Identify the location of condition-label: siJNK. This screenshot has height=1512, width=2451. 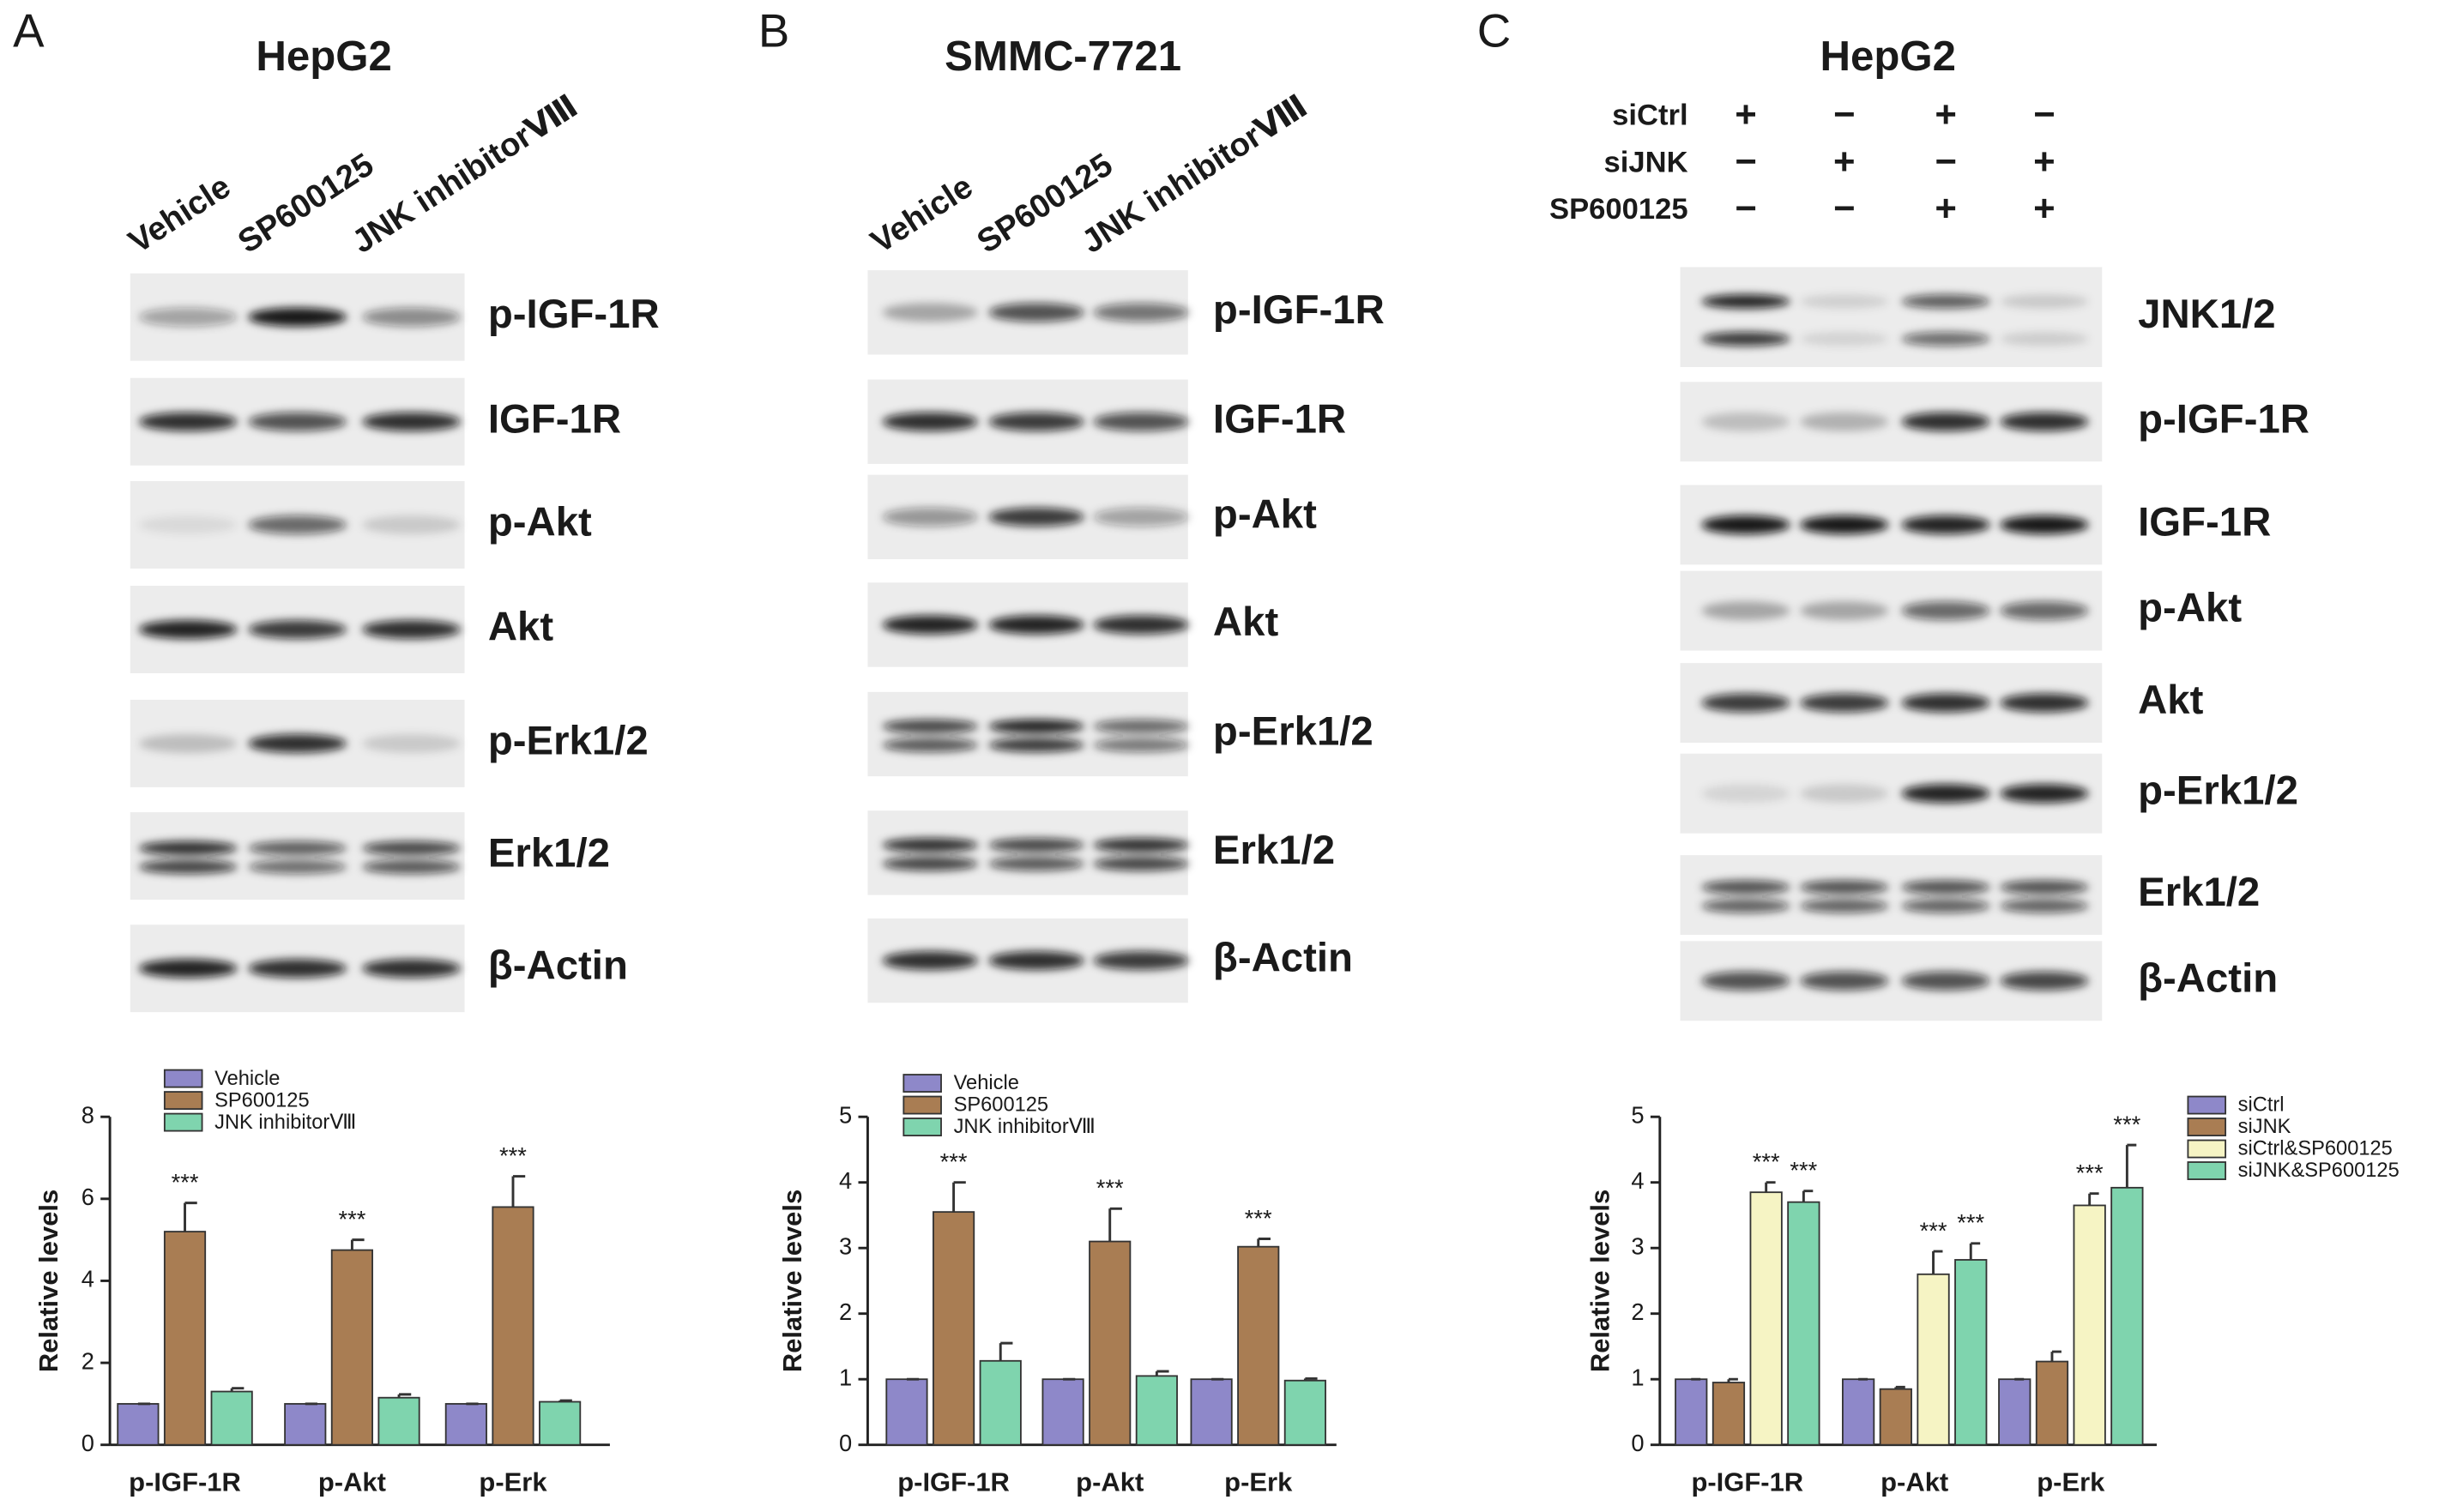
(1646, 162).